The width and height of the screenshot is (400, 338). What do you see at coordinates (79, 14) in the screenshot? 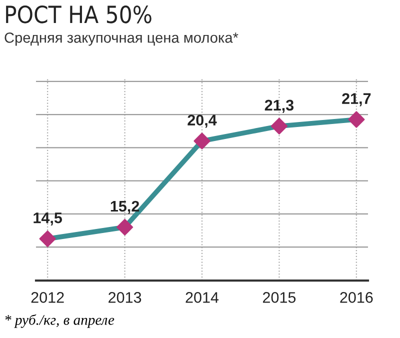
I see `chart-title: РОСТ НА 50%` at bounding box center [79, 14].